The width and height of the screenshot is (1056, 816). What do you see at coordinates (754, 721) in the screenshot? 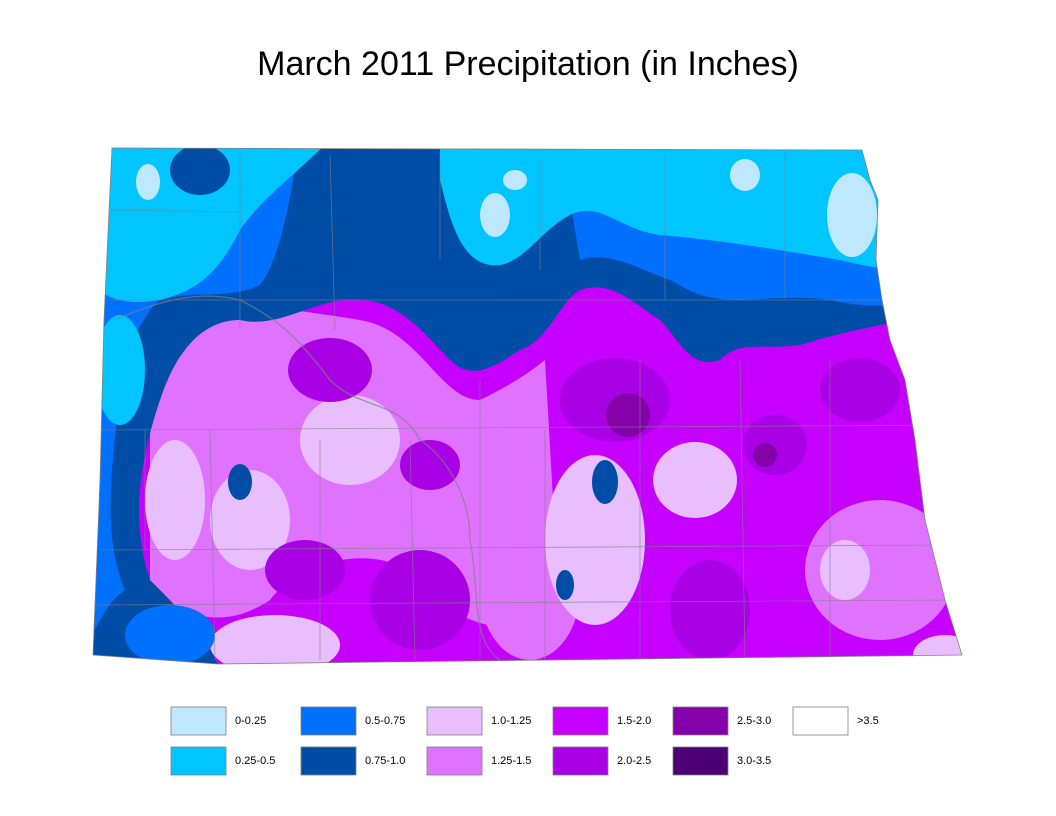
I see `legend-label: 2.5-3.0` at bounding box center [754, 721].